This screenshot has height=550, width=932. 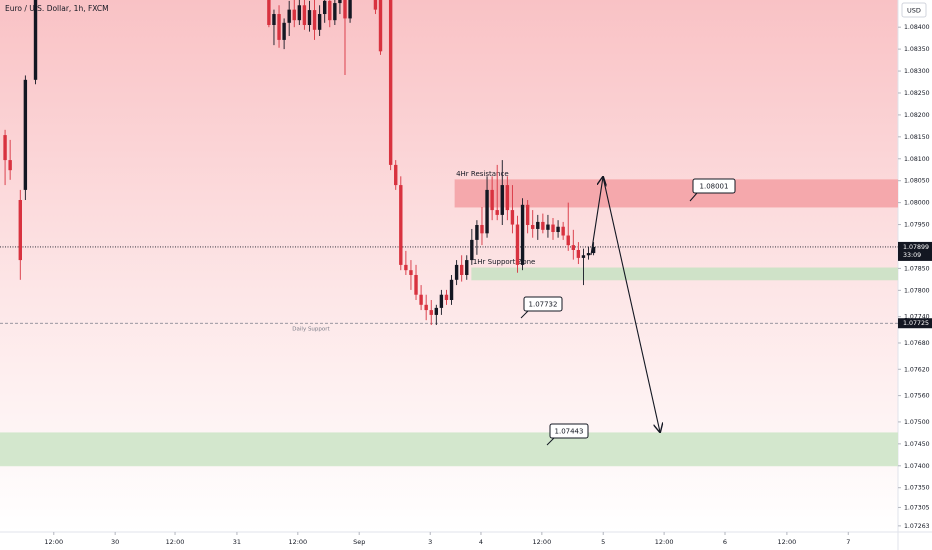 I want to click on y-tick-label: 1.08250, so click(x=917, y=93).